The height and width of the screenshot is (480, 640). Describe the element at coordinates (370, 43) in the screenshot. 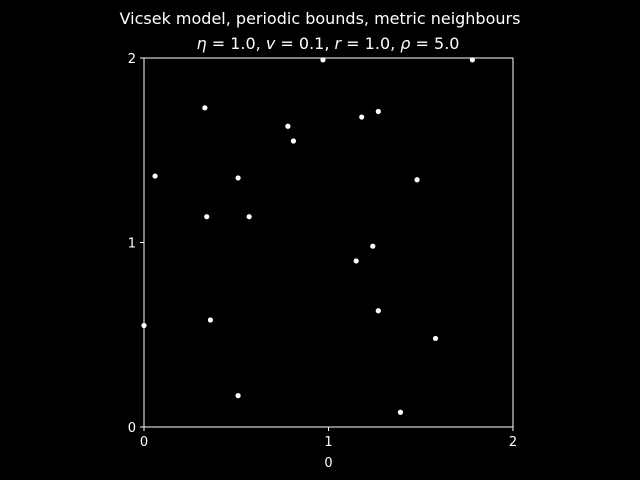

I see `param-r-value: = 1.0,` at that location.